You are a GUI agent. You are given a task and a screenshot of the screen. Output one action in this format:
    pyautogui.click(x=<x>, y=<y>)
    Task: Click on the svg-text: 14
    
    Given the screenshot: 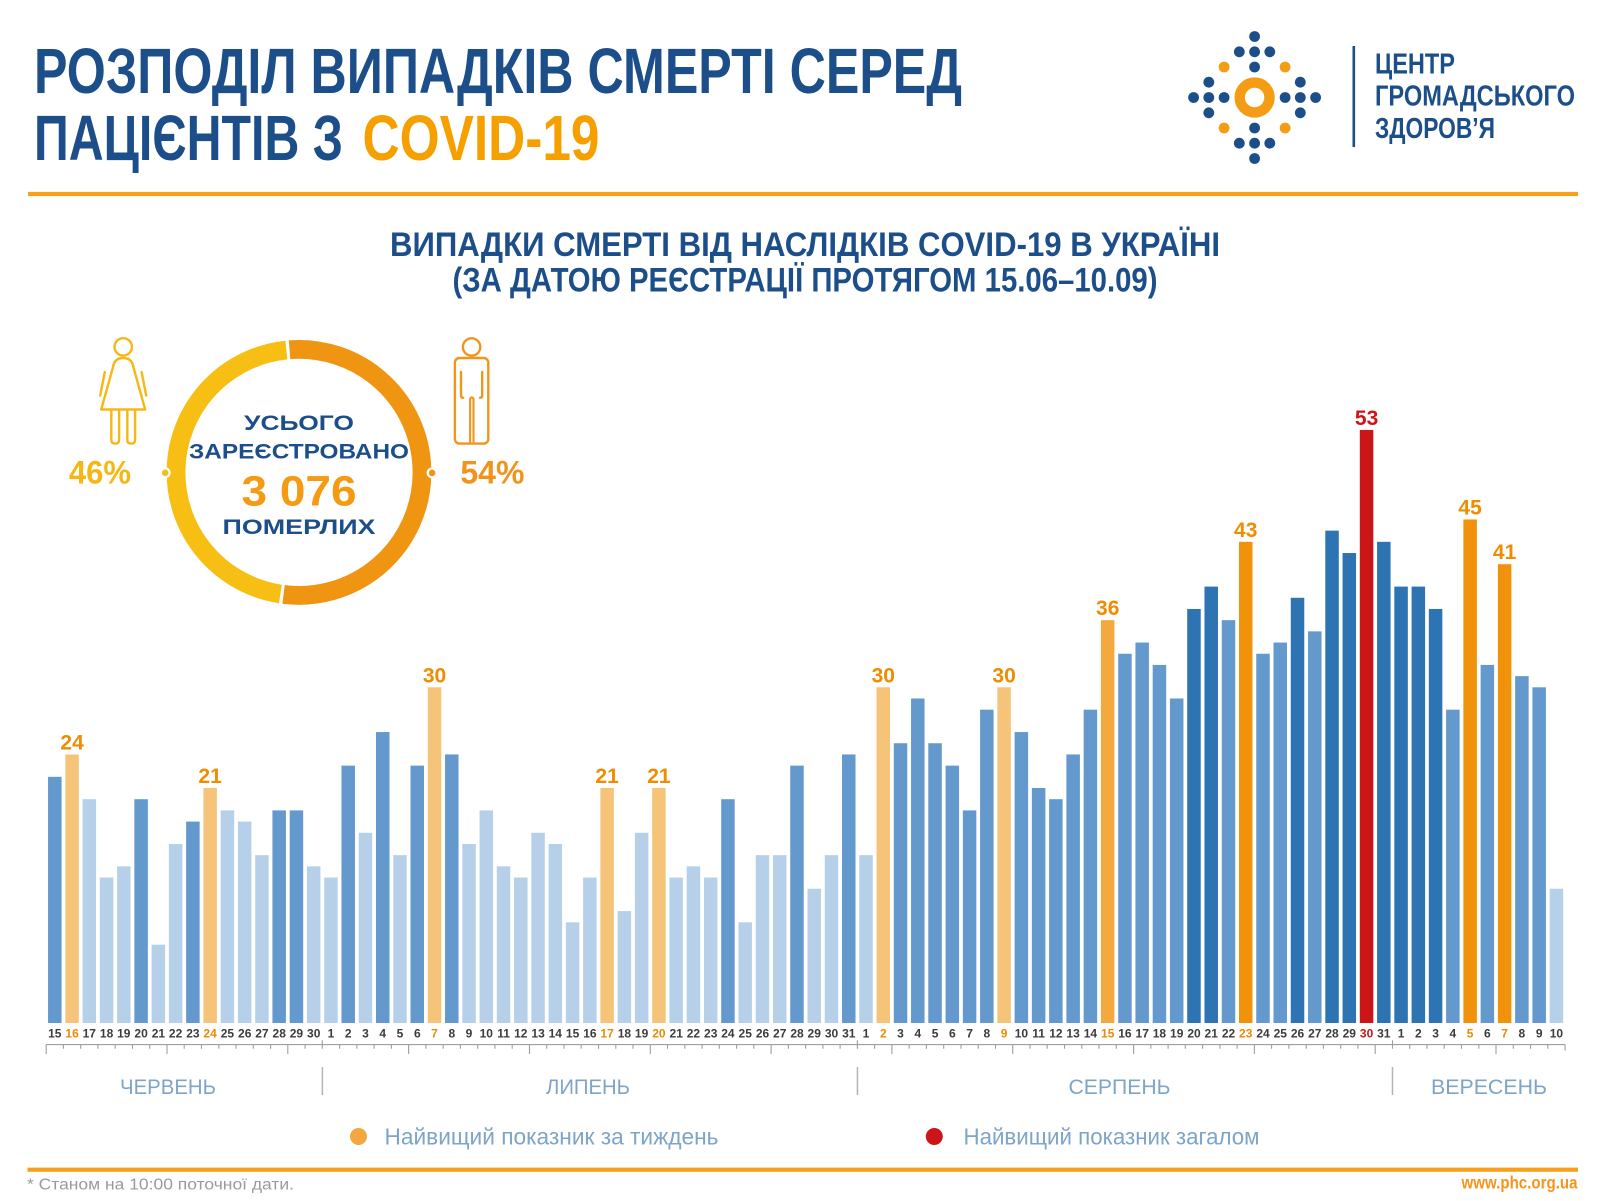 What is the action you would take?
    pyautogui.click(x=556, y=1034)
    